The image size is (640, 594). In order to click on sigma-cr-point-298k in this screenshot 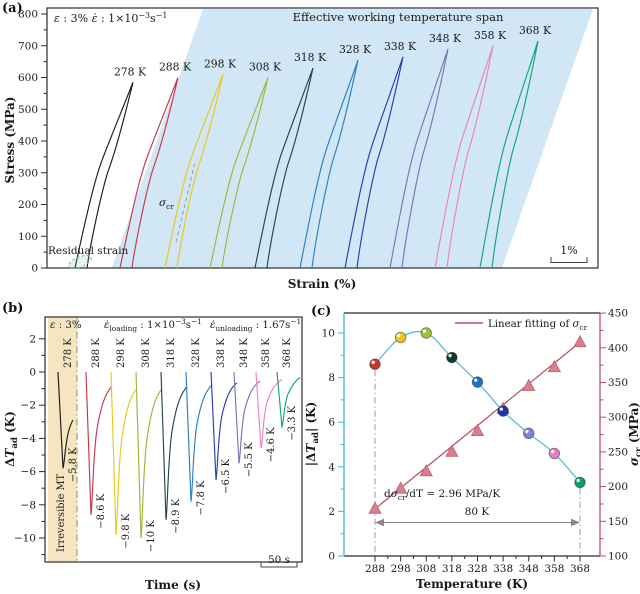, I will do `click(400, 487)`.